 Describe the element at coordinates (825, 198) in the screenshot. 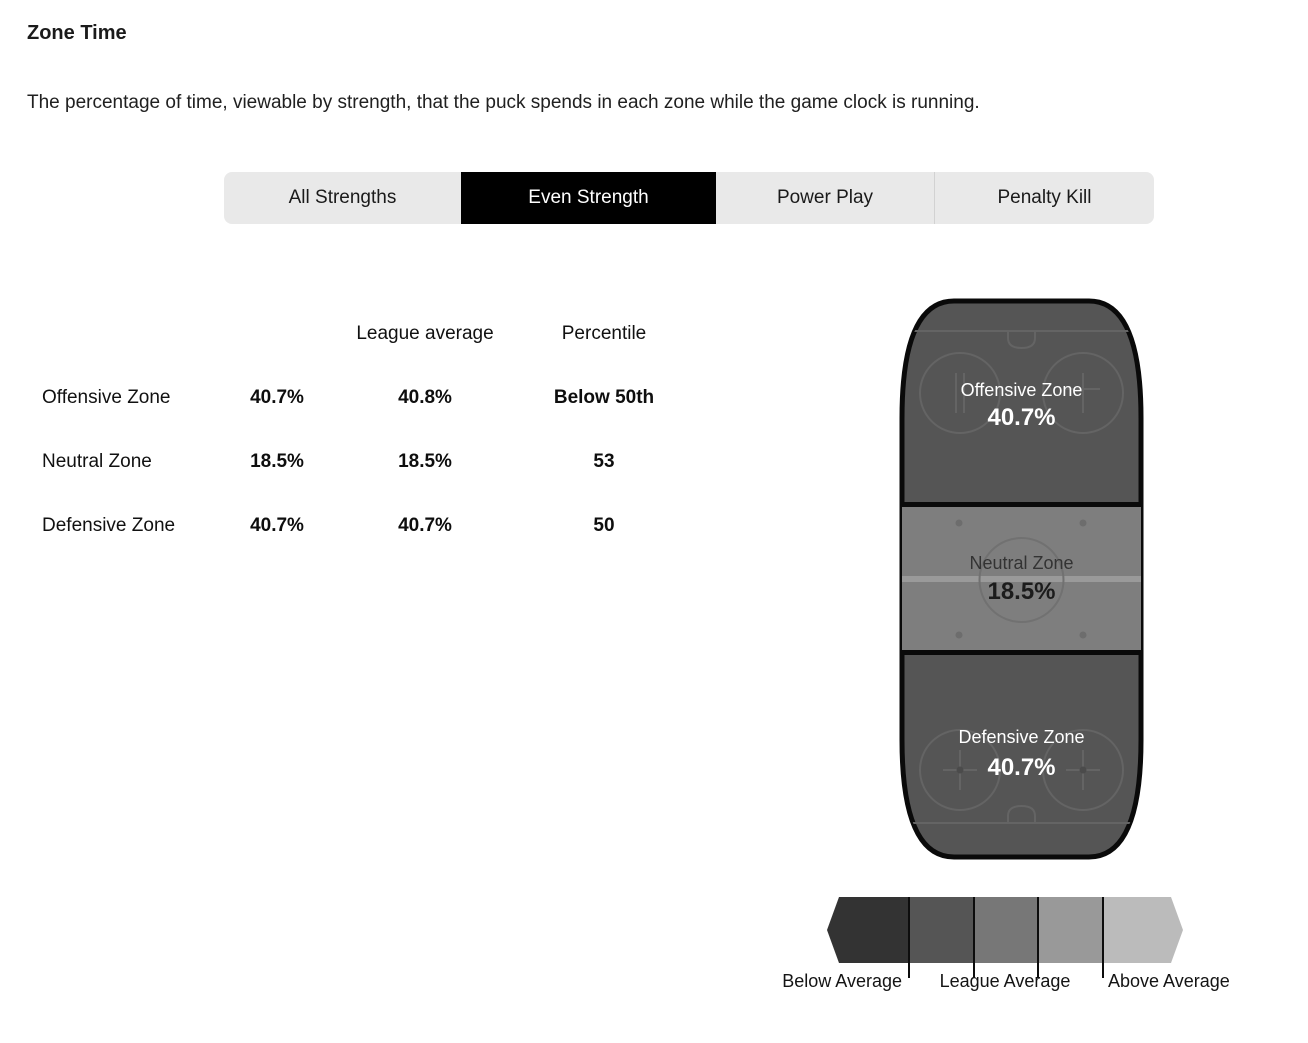

I see `tab-power-play: Power Play` at that location.